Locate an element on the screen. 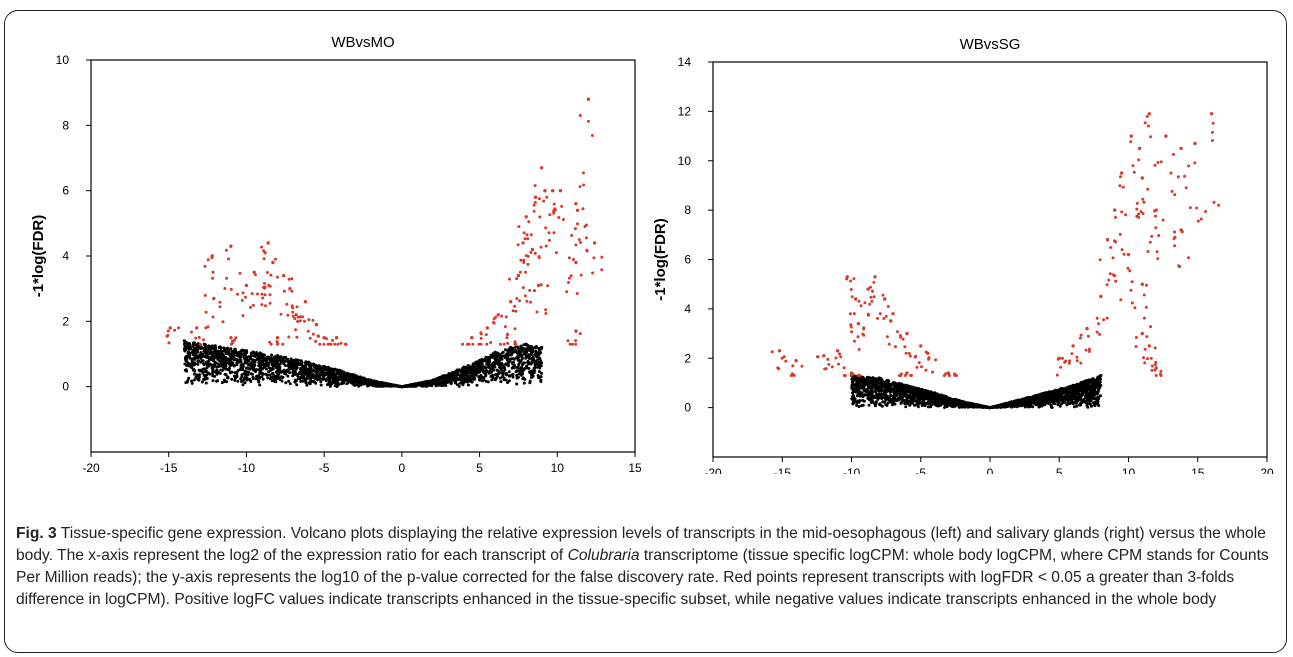  y-tick-label: 8 is located at coordinates (687, 210).